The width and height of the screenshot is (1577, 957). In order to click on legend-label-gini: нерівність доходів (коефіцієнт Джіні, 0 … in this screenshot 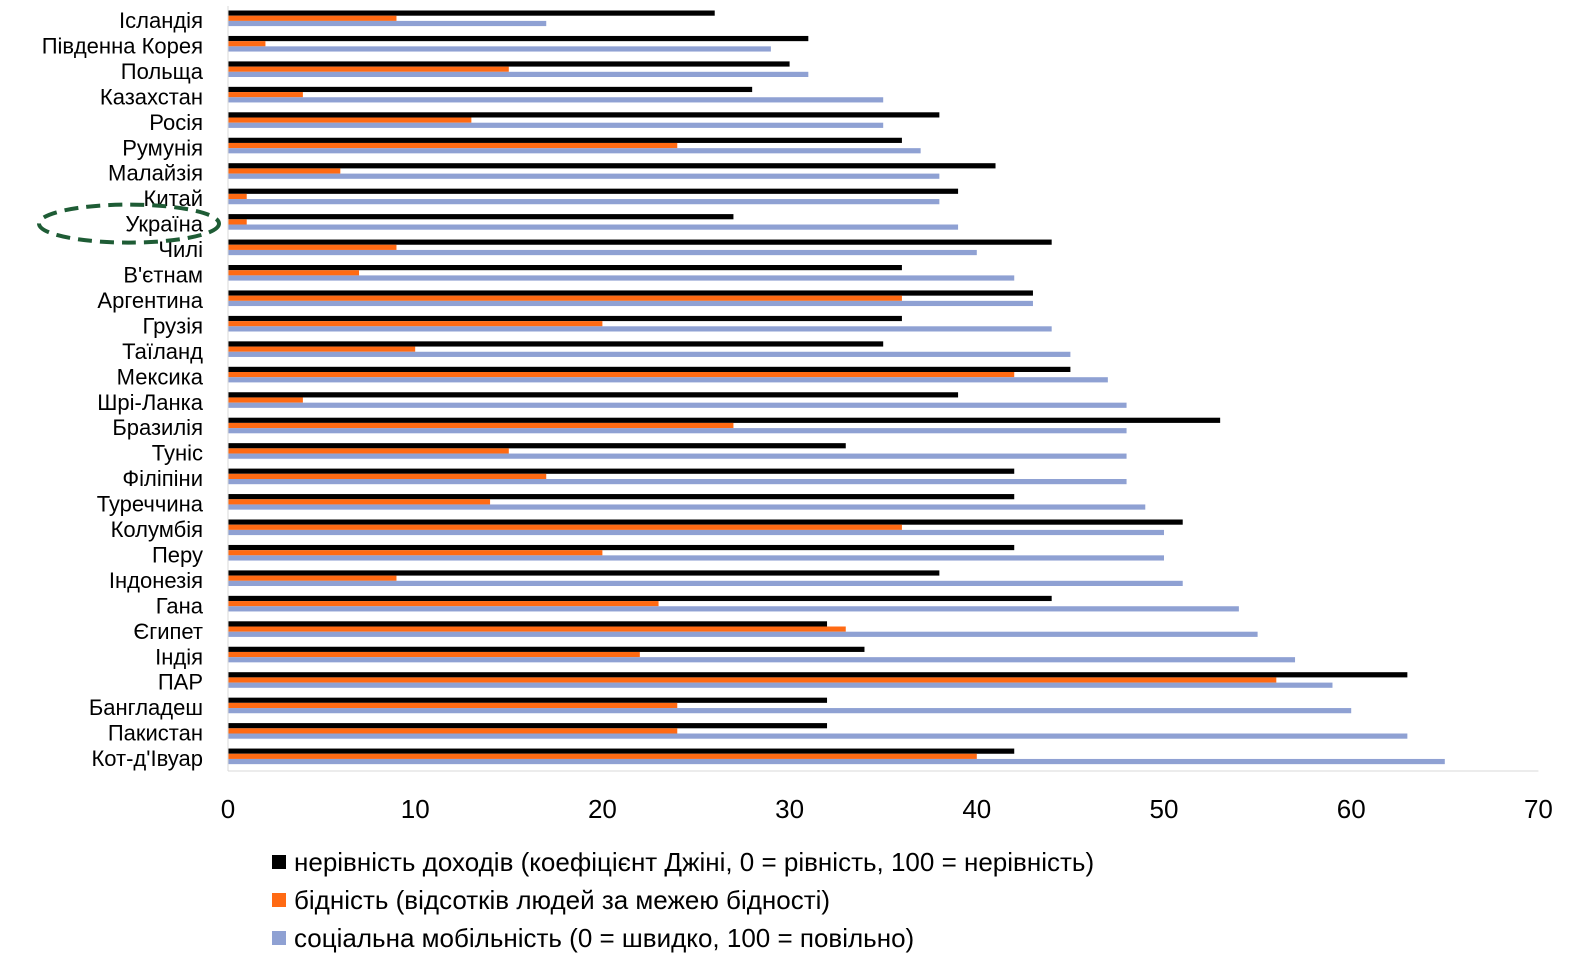, I will do `click(694, 861)`.